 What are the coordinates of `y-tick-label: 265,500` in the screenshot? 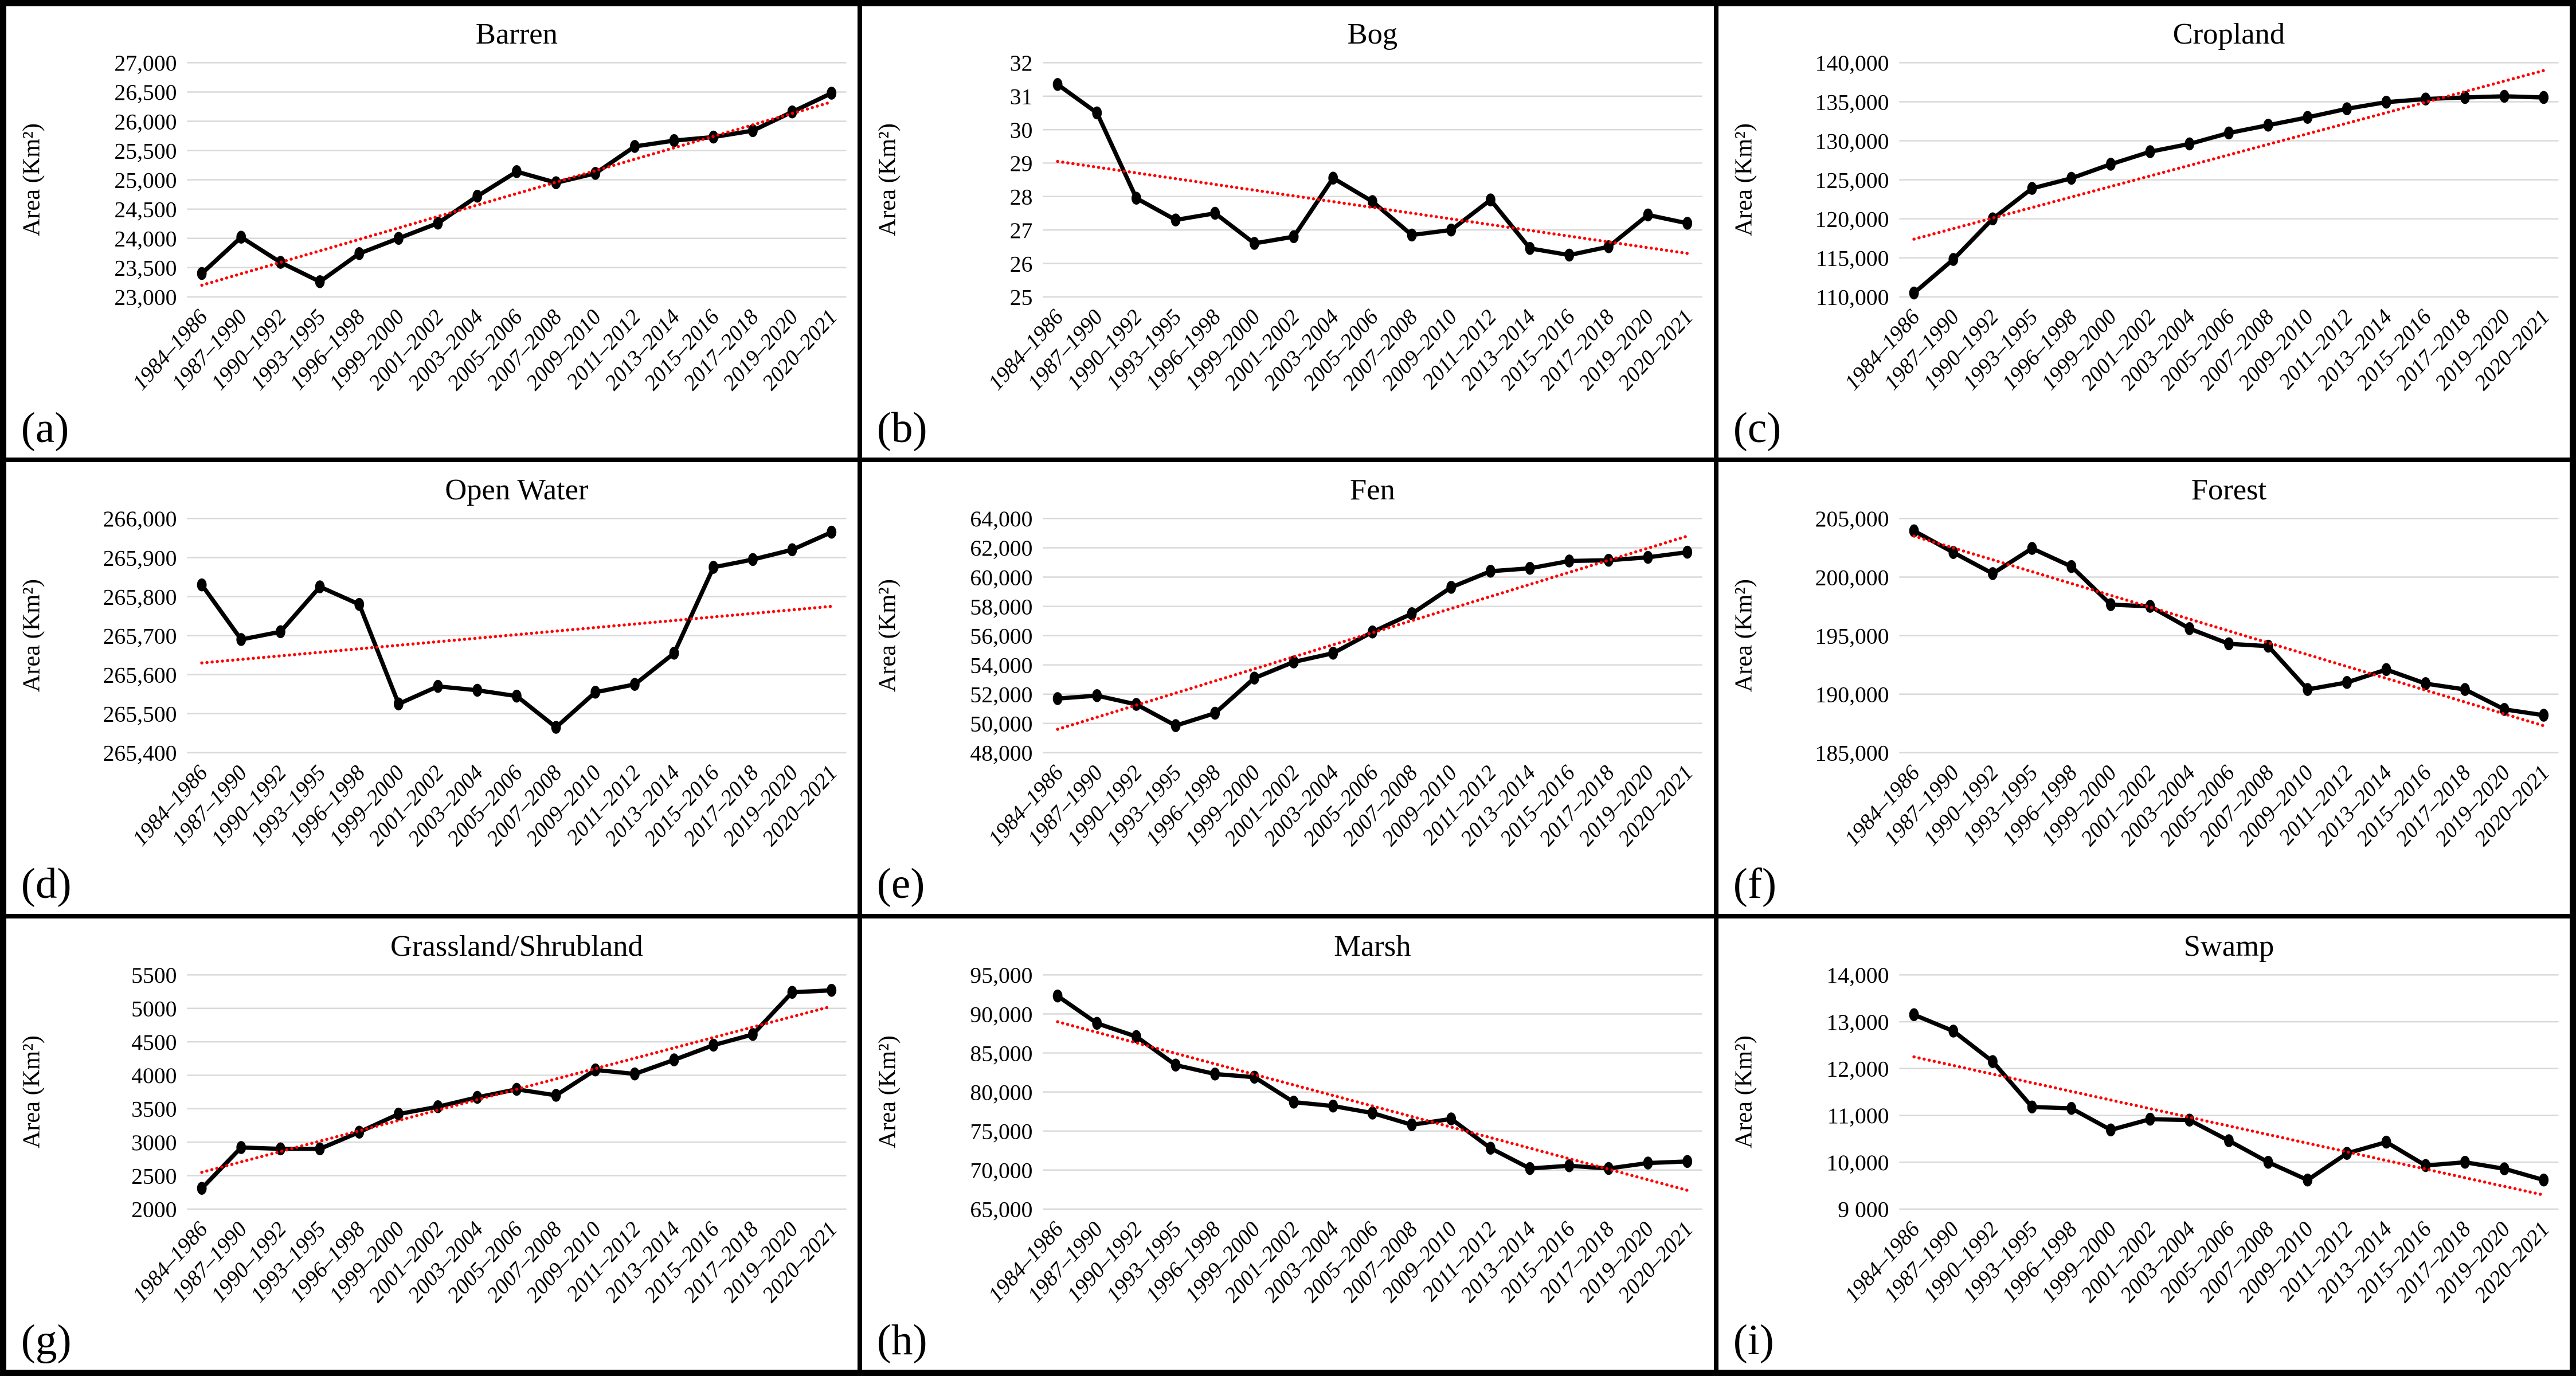 It's located at (140, 715).